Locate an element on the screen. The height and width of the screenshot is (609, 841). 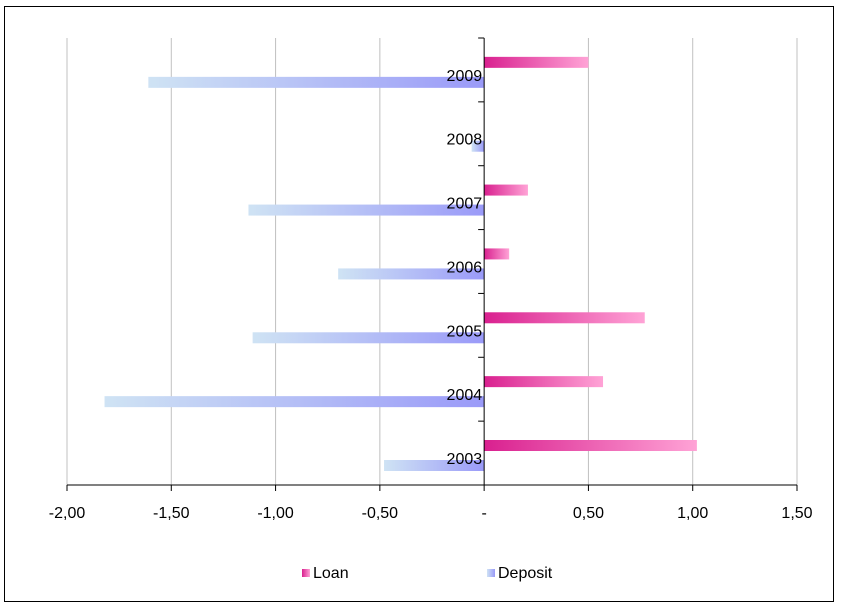
x-tick-label: -0,50 is located at coordinates (380, 513).